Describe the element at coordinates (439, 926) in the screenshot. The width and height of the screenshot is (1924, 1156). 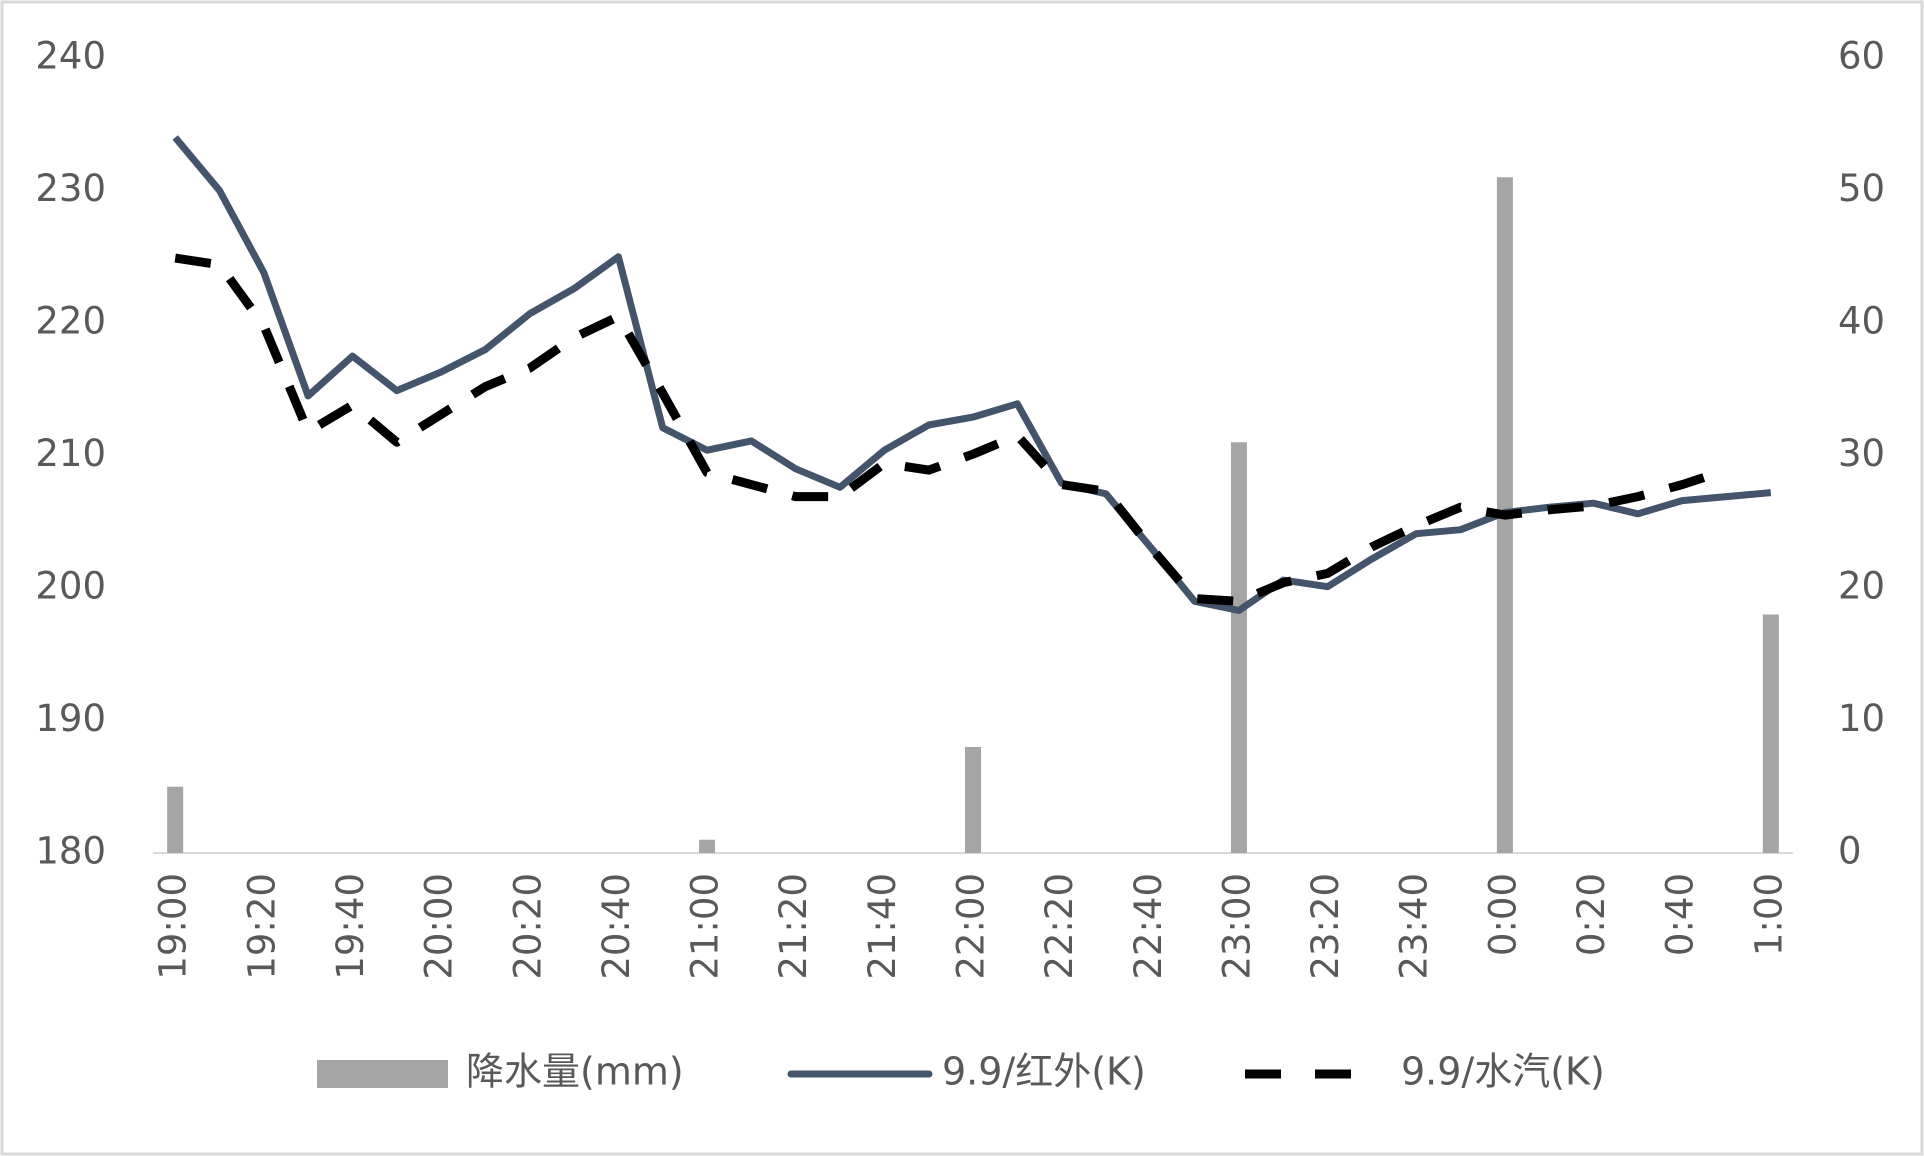
I see `x-tick-label: 20:00` at that location.